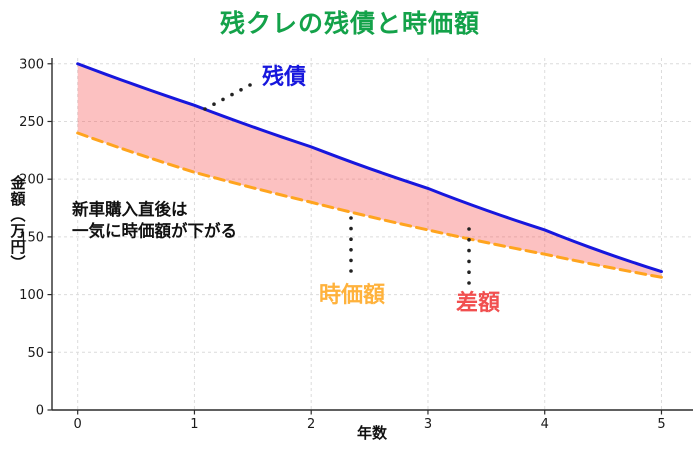  Describe the element at coordinates (661, 424) in the screenshot. I see `x-tick-label: 5` at that location.